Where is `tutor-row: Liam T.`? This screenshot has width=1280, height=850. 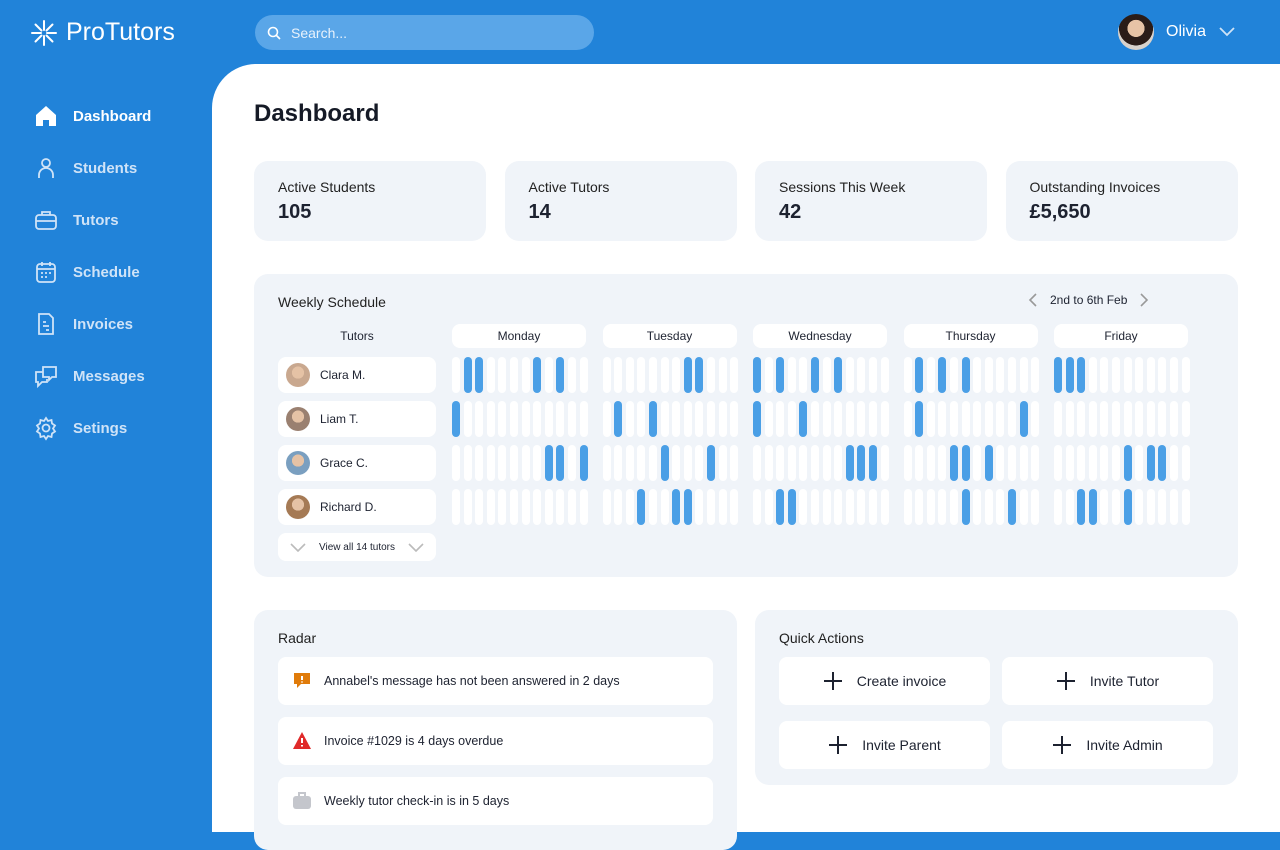 tutor-row: Liam T. is located at coordinates (357, 419).